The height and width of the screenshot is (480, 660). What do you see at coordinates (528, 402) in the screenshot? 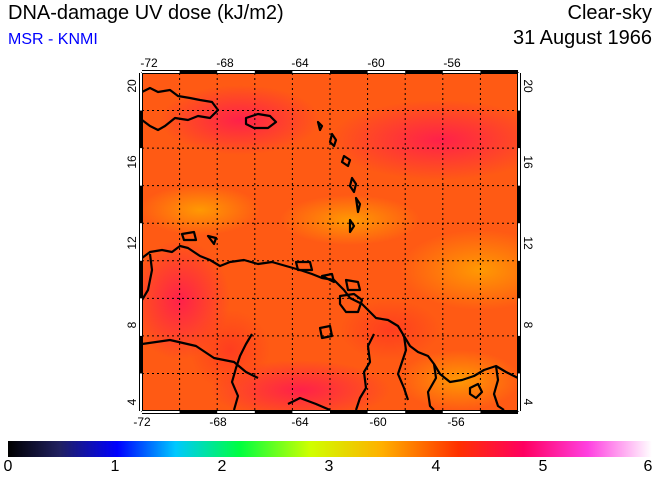
I see `lat-right-label-0: 4` at bounding box center [528, 402].